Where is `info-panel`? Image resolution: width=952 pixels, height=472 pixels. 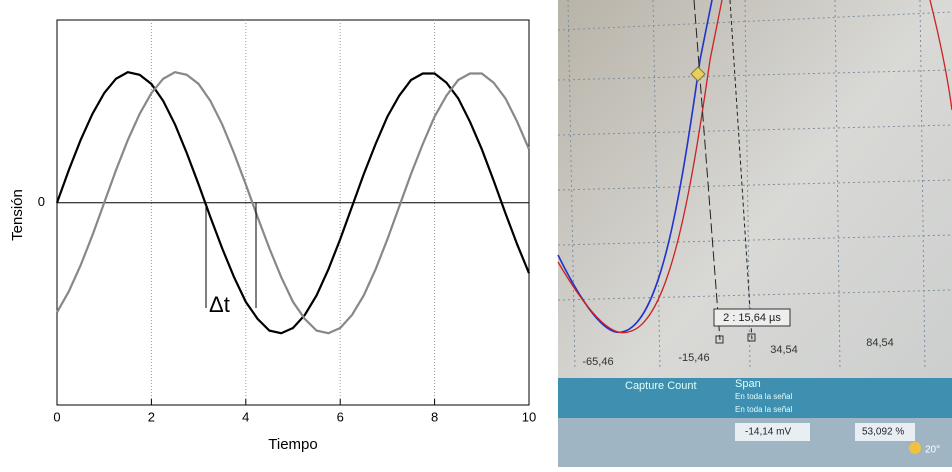 info-panel is located at coordinates (755, 398).